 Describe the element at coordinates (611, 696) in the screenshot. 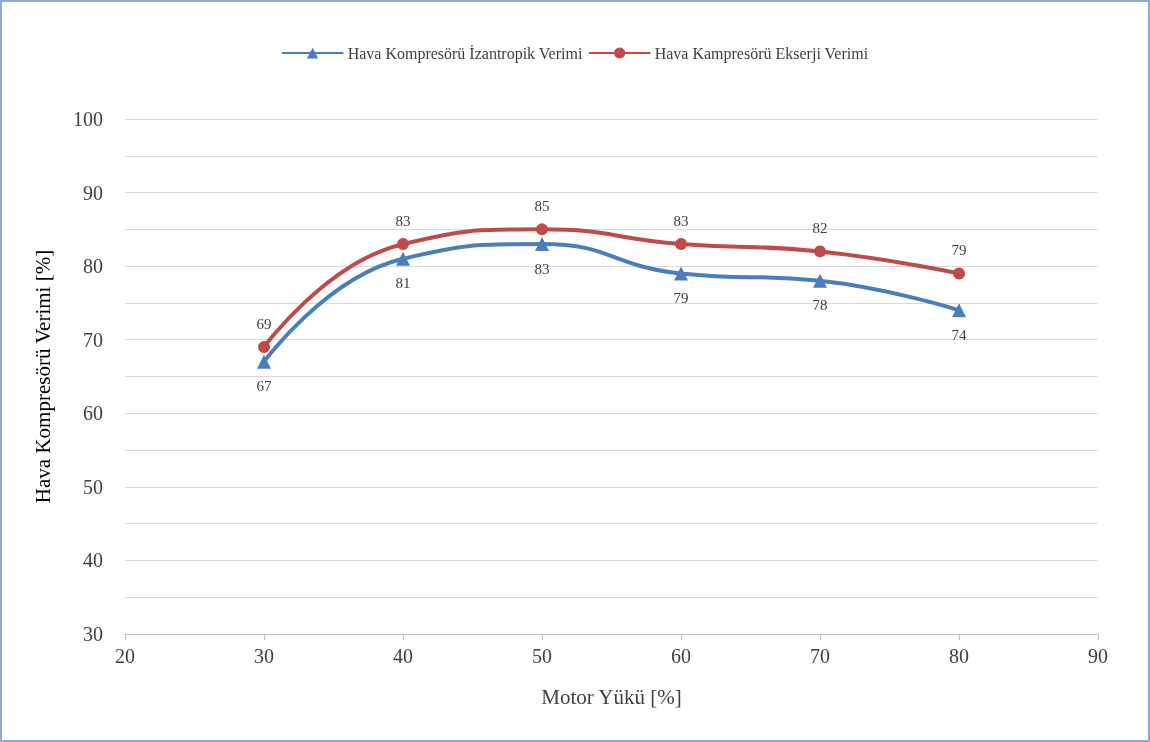

I see `x-axis-title: Motor Yükü [%]` at that location.